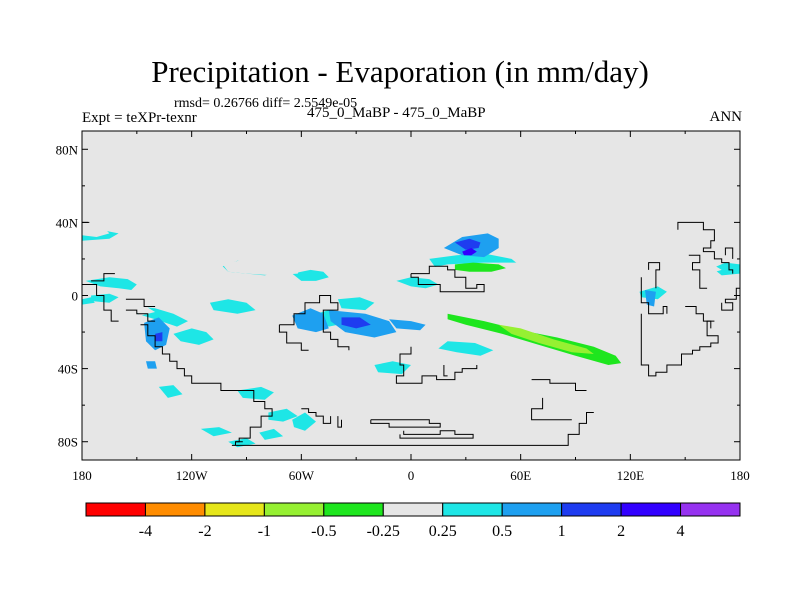 The image size is (800, 600). Describe the element at coordinates (383, 531) in the screenshot. I see `colorbar-label: -0.25` at that location.